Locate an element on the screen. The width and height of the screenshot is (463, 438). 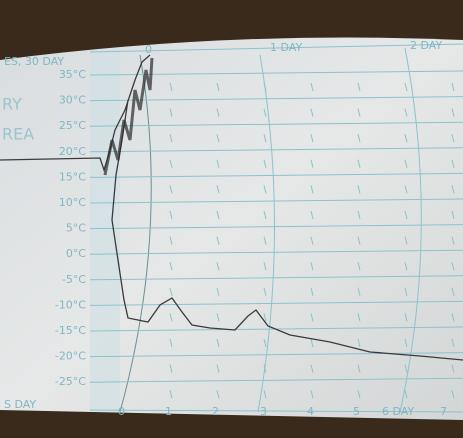
trace-scribble is located at coordinates (128, 116).